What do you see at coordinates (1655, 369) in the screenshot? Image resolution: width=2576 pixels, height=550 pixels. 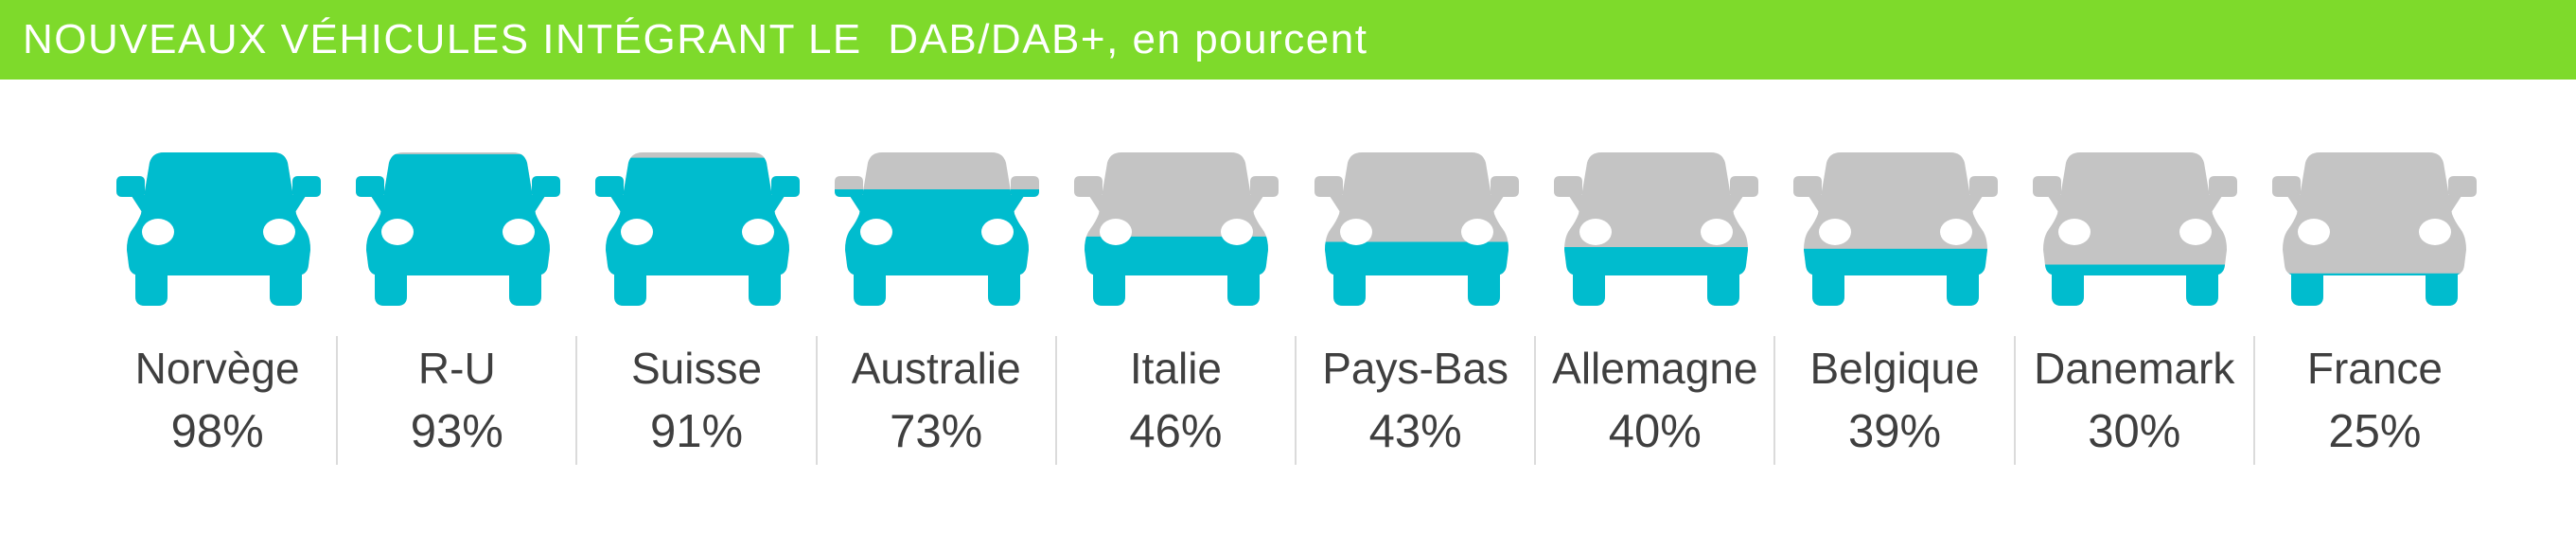 I see `country-label: Allemagne` at bounding box center [1655, 369].